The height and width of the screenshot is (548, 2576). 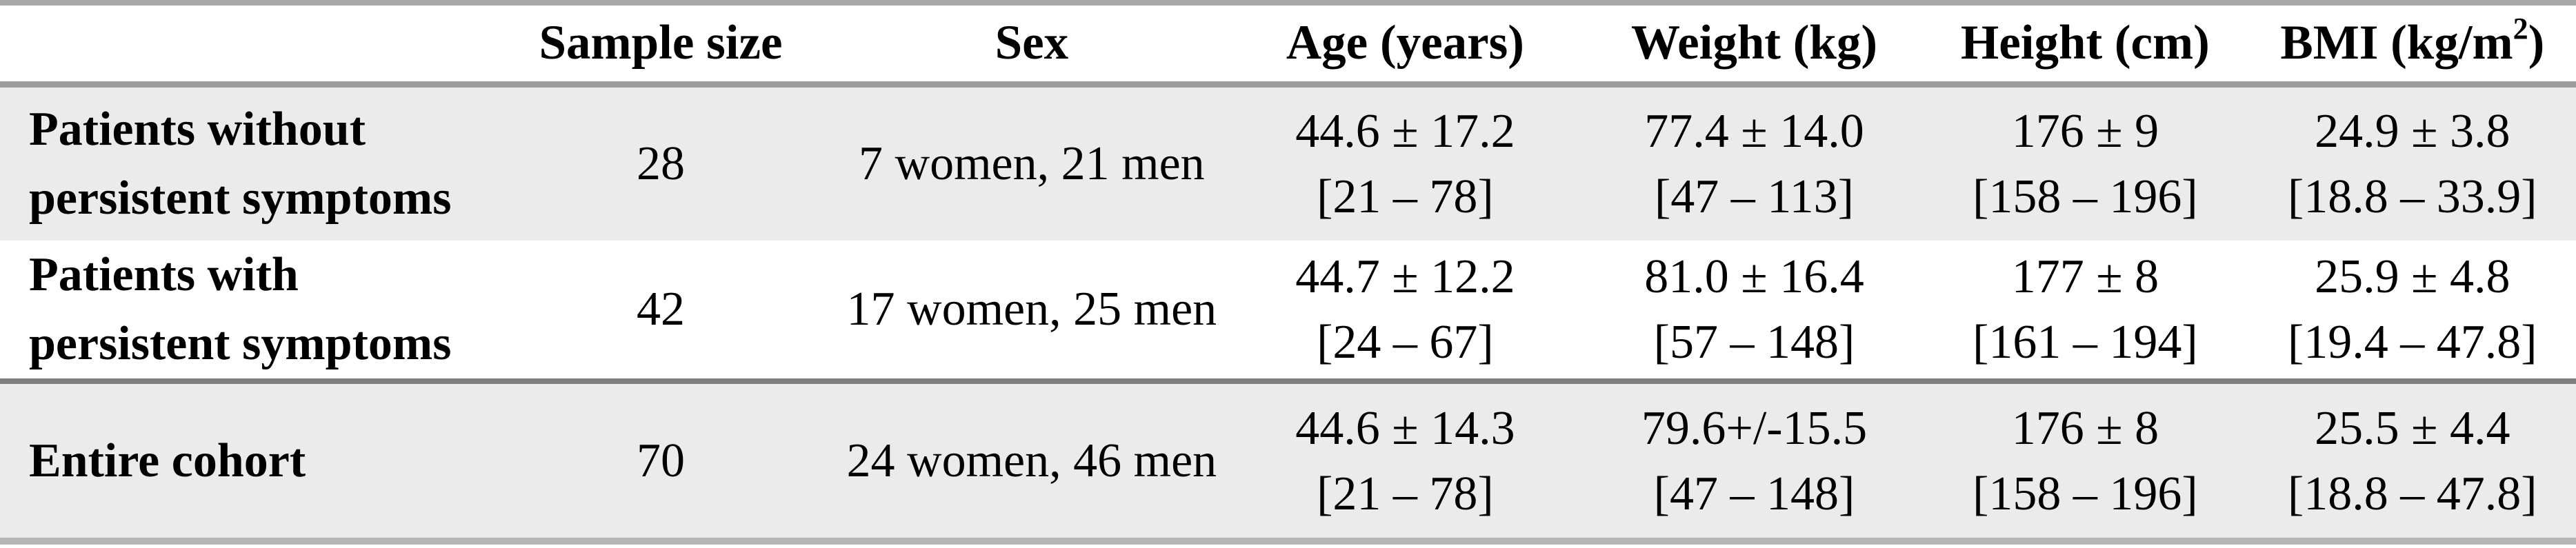 I want to click on bmi-cell: 25.5 ± 4.4 [18.8 – 47.8], so click(x=2412, y=461).